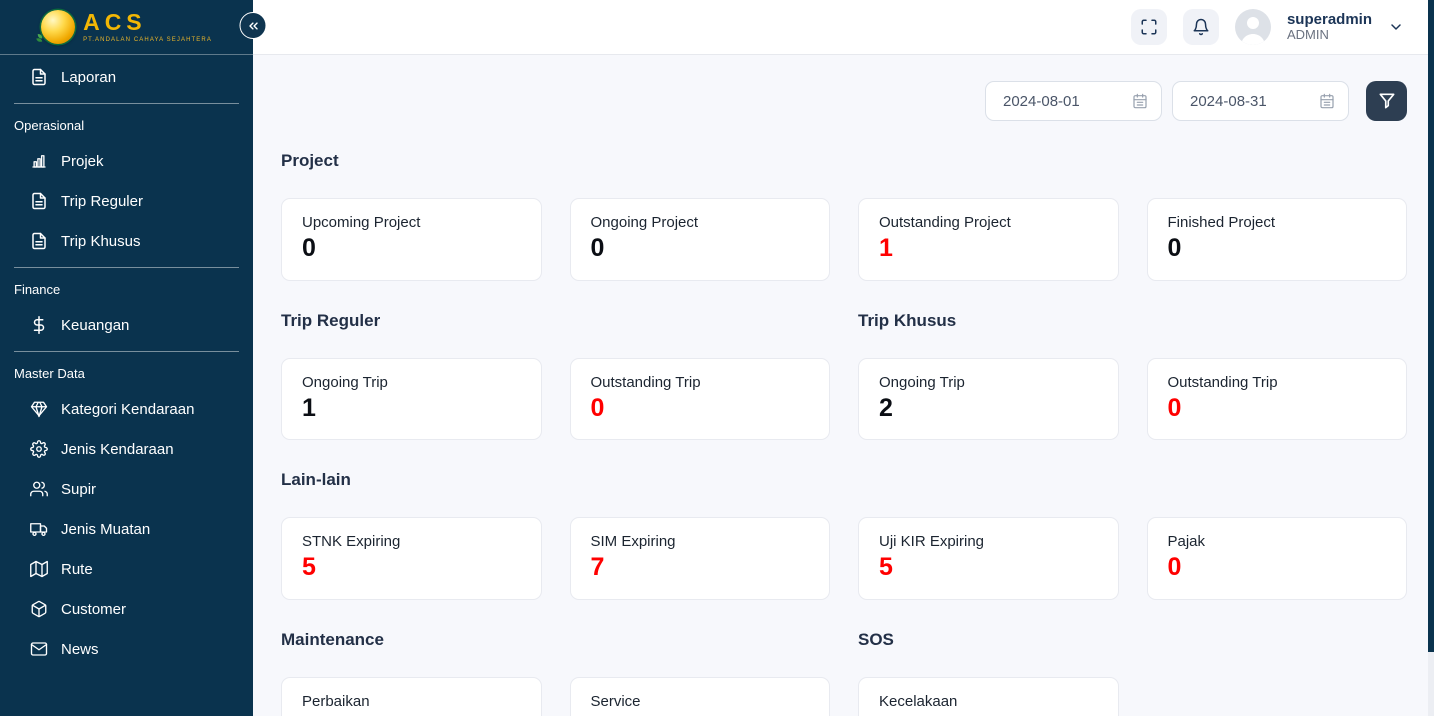  What do you see at coordinates (597, 567) in the screenshot?
I see `stat-value: 7` at bounding box center [597, 567].